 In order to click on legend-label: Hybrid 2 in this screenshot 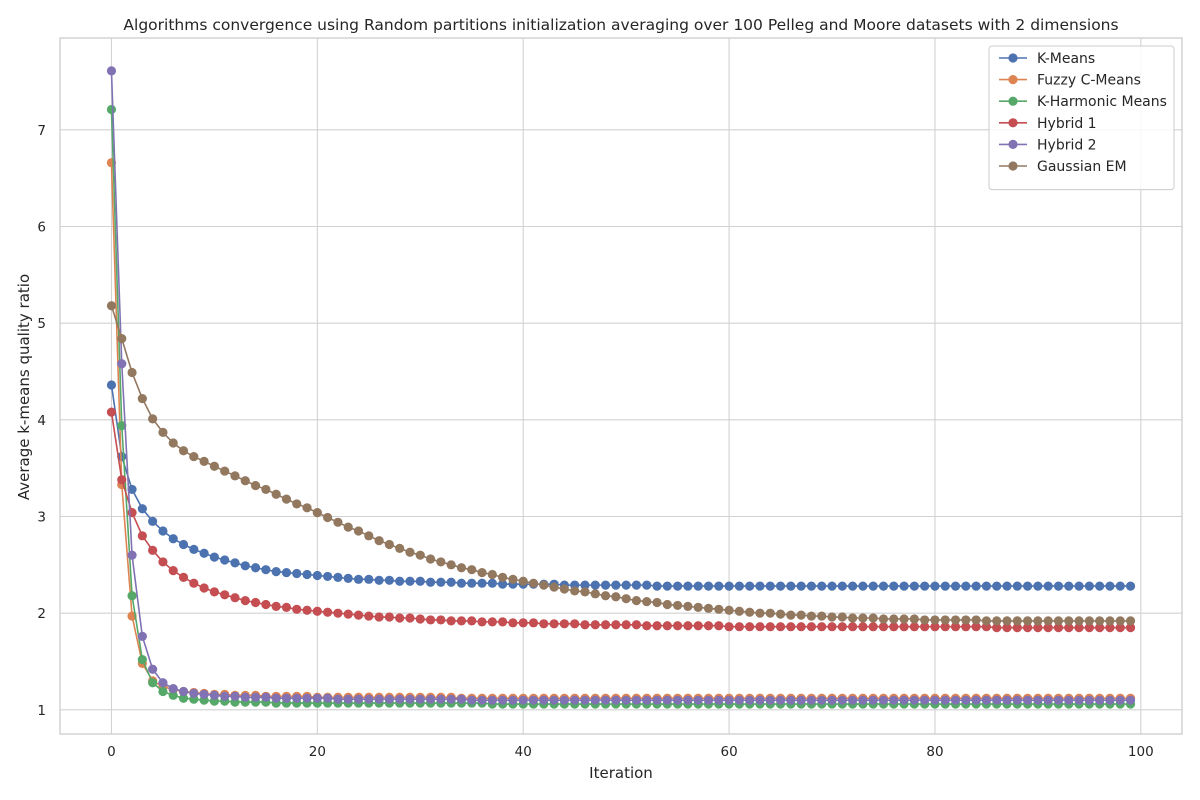, I will do `click(1067, 145)`.